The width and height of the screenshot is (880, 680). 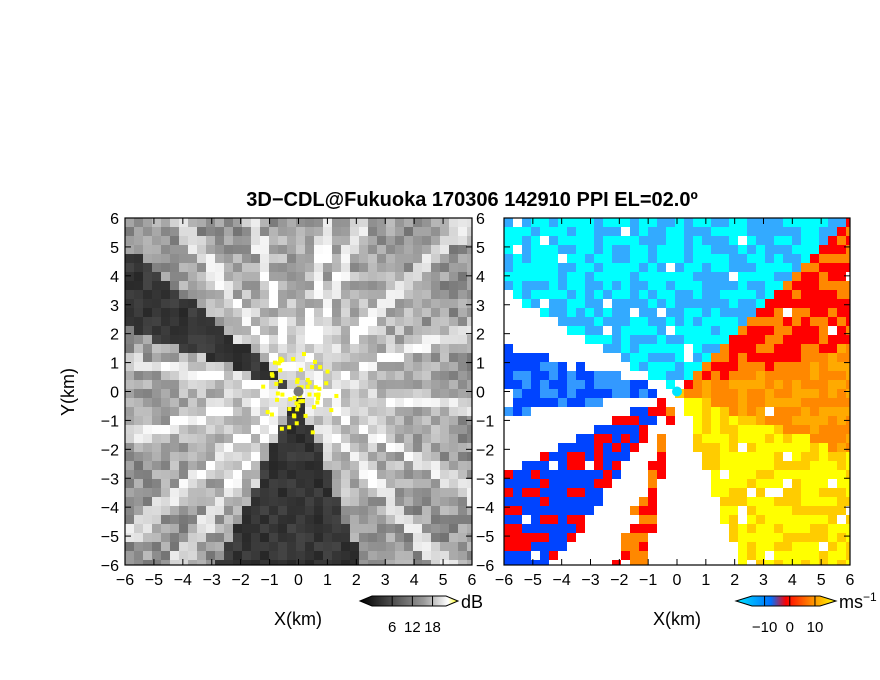 I want to click on y-axis-label: Y(km), so click(x=68, y=392).